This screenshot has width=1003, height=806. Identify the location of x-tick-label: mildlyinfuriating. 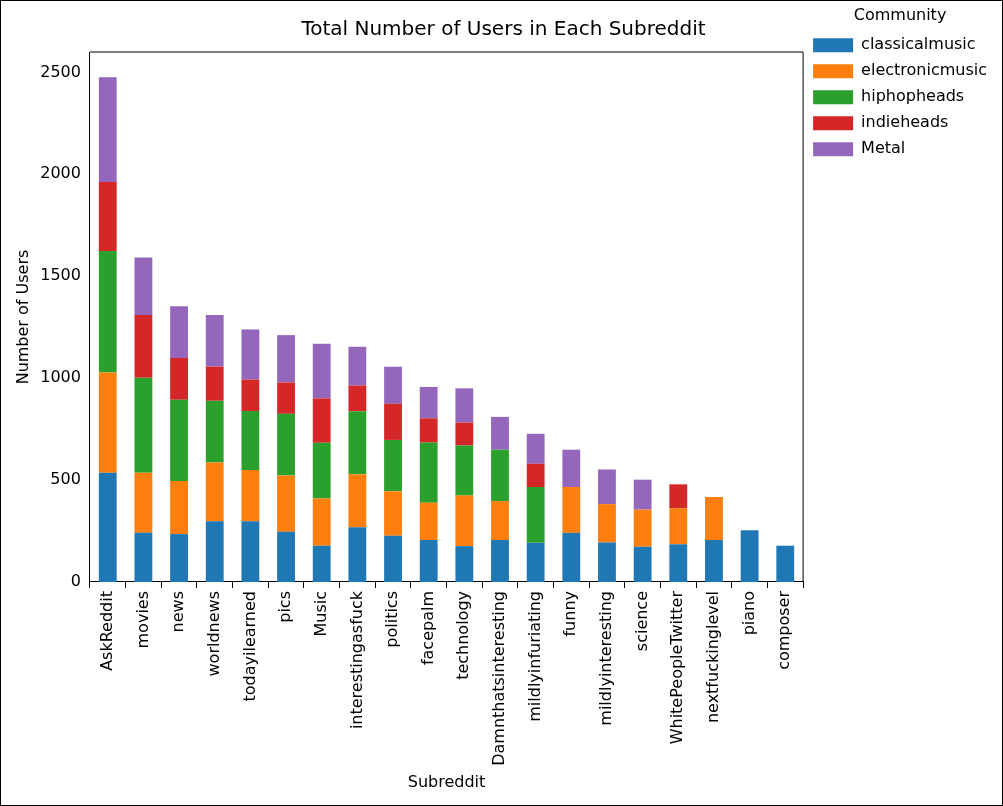
(534, 656).